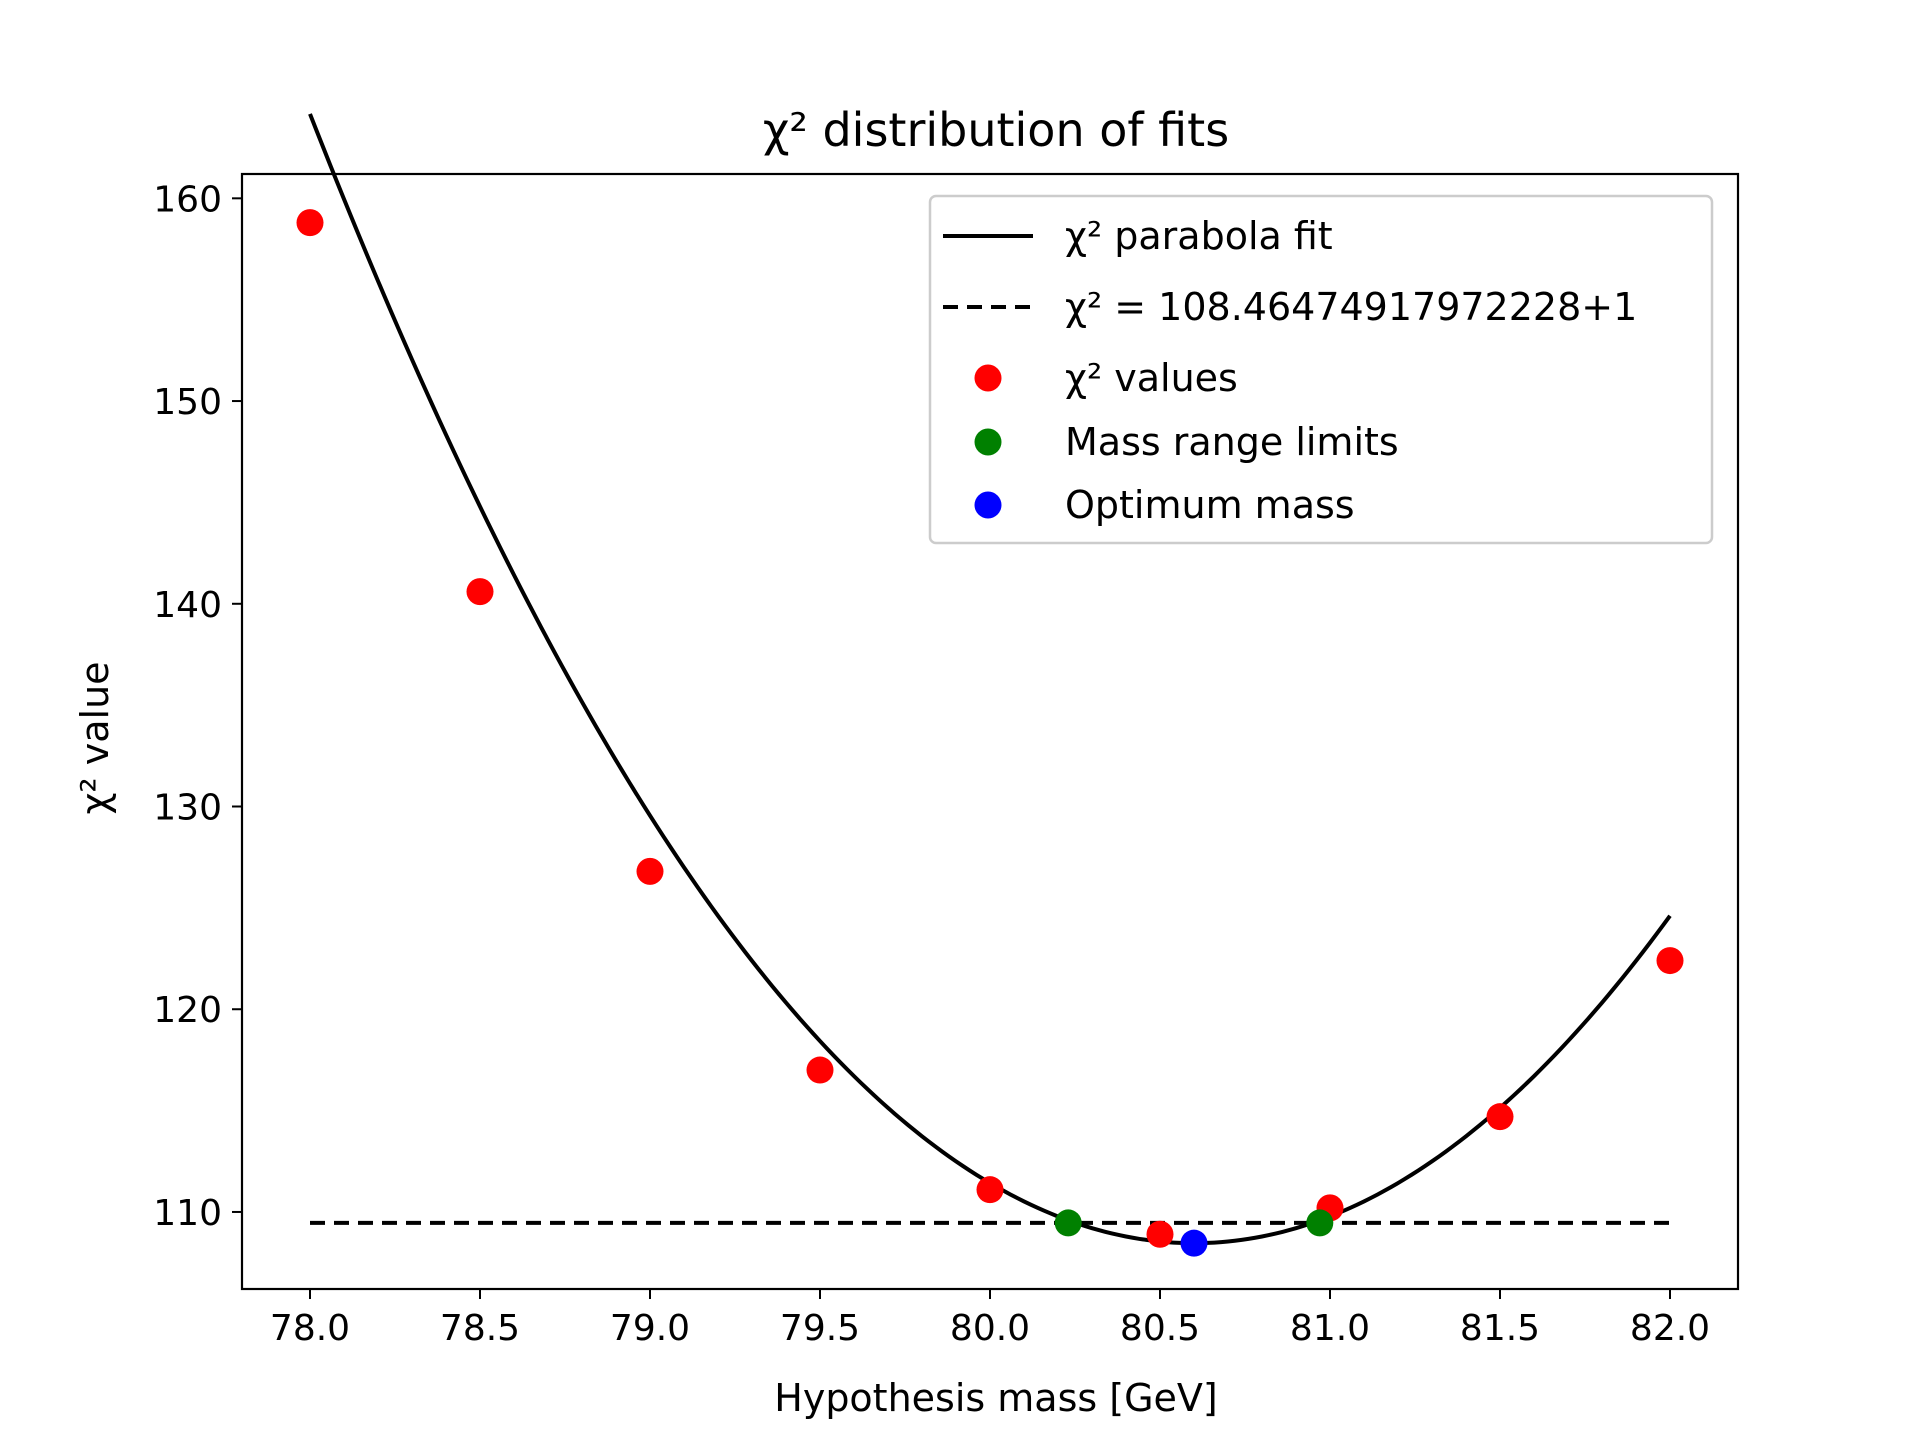 The height and width of the screenshot is (1445, 1920). I want to click on x-tick-label: 78.5, so click(480, 1328).